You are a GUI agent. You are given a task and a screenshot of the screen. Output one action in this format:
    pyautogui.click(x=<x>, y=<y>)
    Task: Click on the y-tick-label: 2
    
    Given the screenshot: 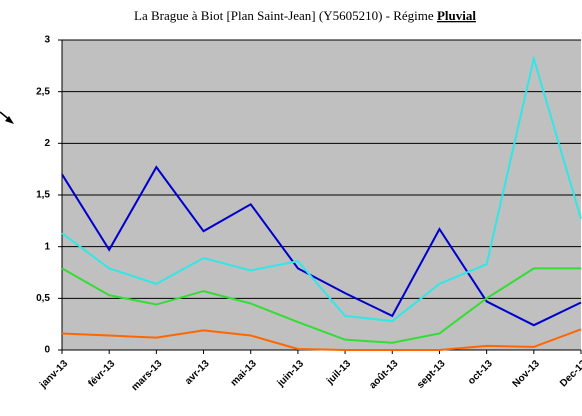 What is the action you would take?
    pyautogui.click(x=47, y=143)
    